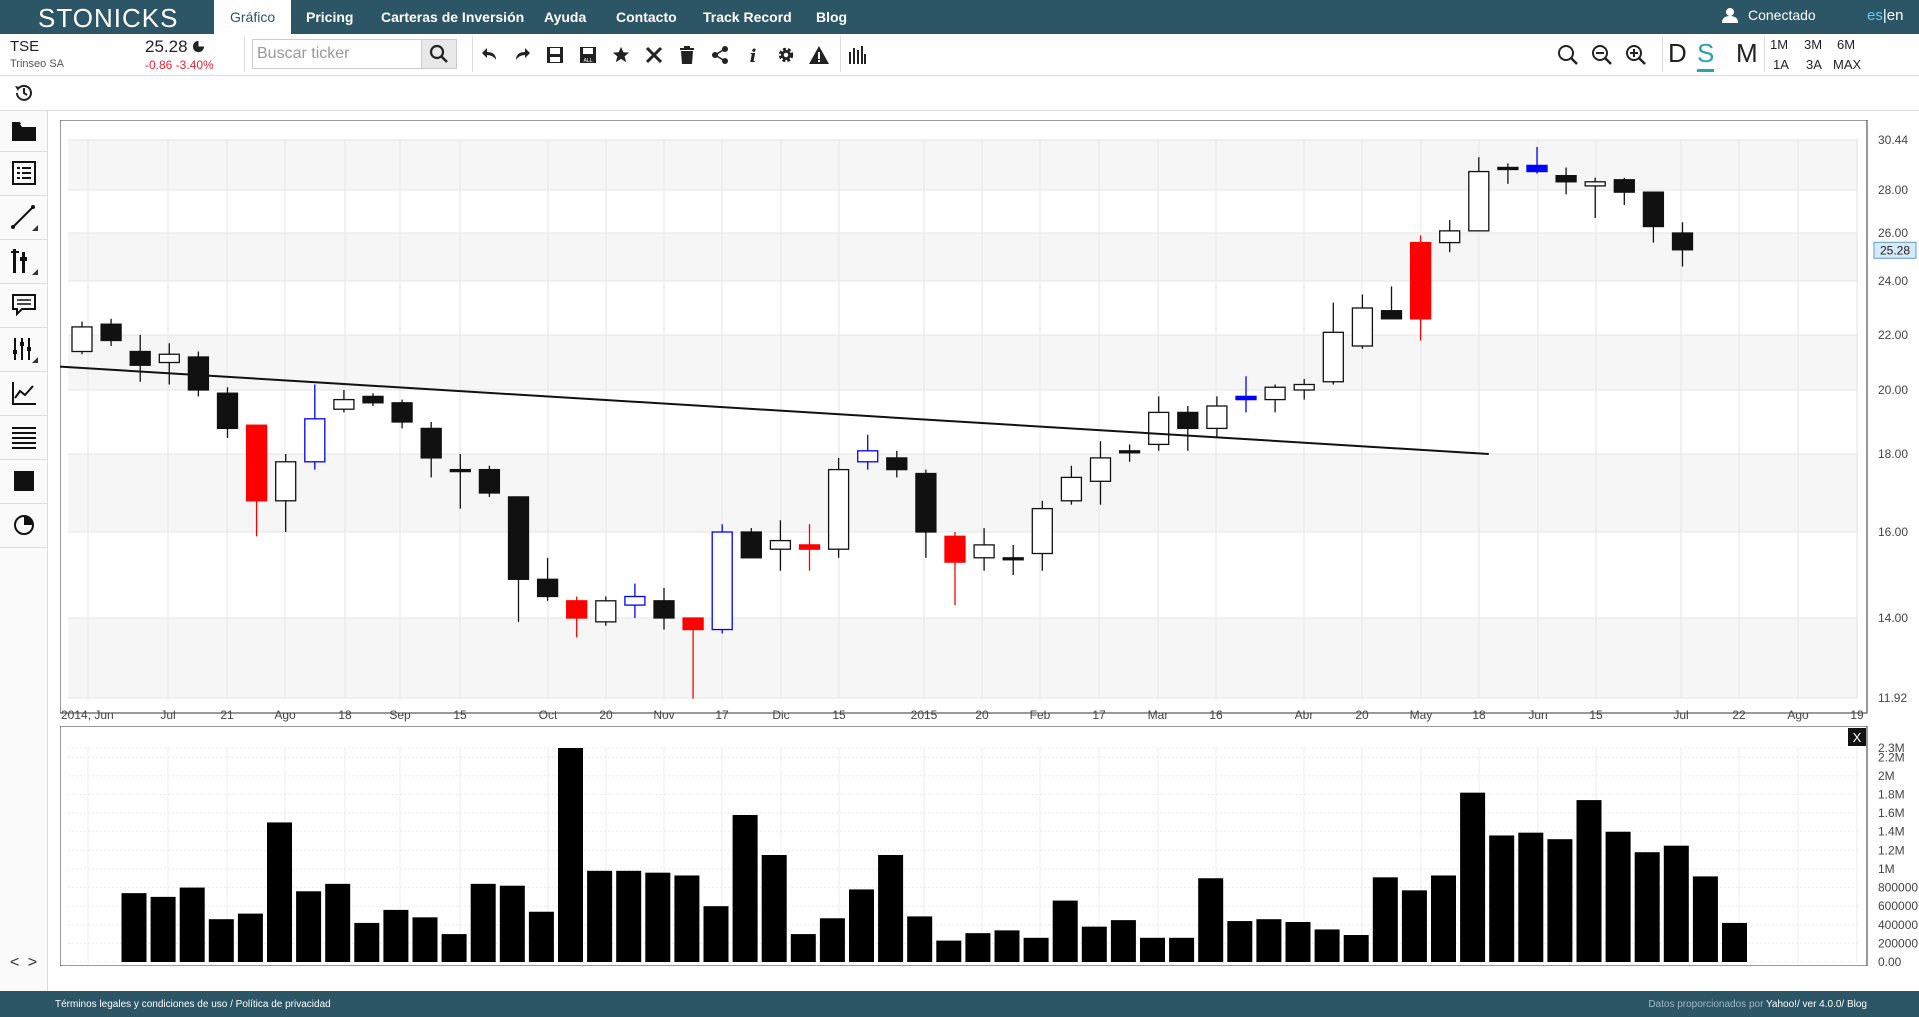 This screenshot has height=1017, width=1919. I want to click on x-tick-label: Jul, so click(1680, 715).